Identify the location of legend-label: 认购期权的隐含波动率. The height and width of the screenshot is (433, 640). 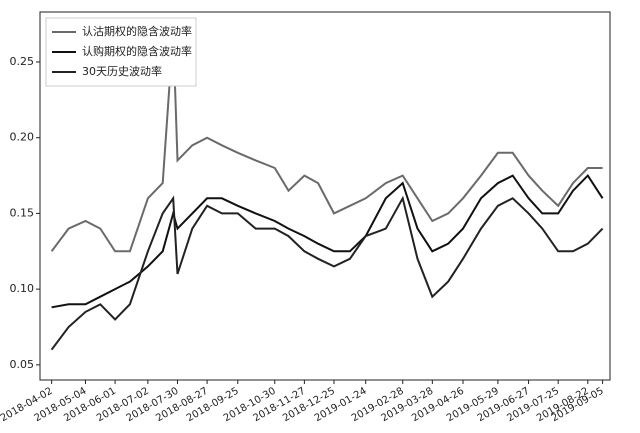
(137, 51).